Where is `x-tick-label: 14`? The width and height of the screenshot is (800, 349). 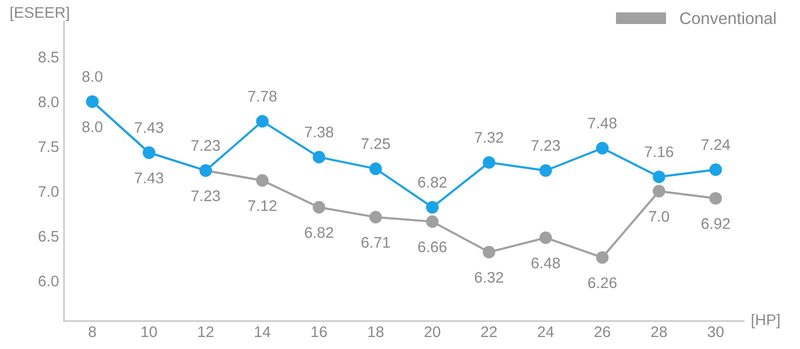 x-tick-label: 14 is located at coordinates (262, 332).